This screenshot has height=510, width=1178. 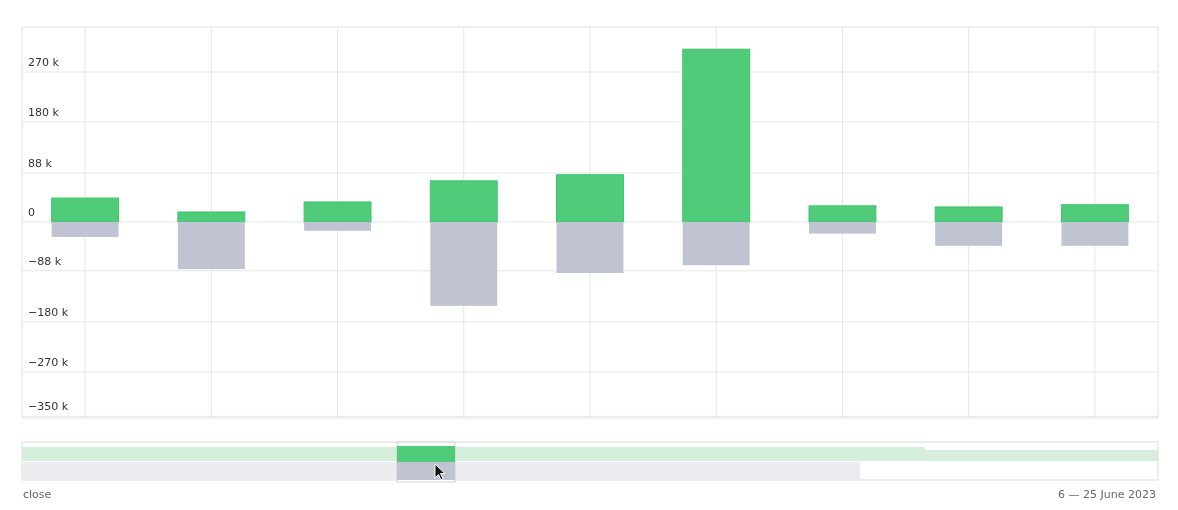 I want to click on y-tick-label: 180 k, so click(x=44, y=112).